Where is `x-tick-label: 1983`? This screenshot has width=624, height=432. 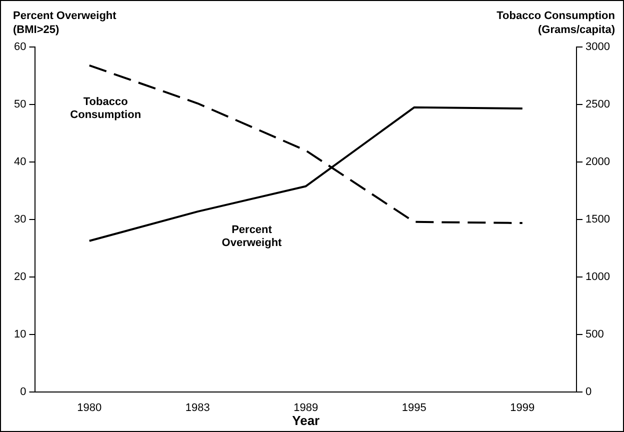
x-tick-label: 1983 is located at coordinates (197, 408).